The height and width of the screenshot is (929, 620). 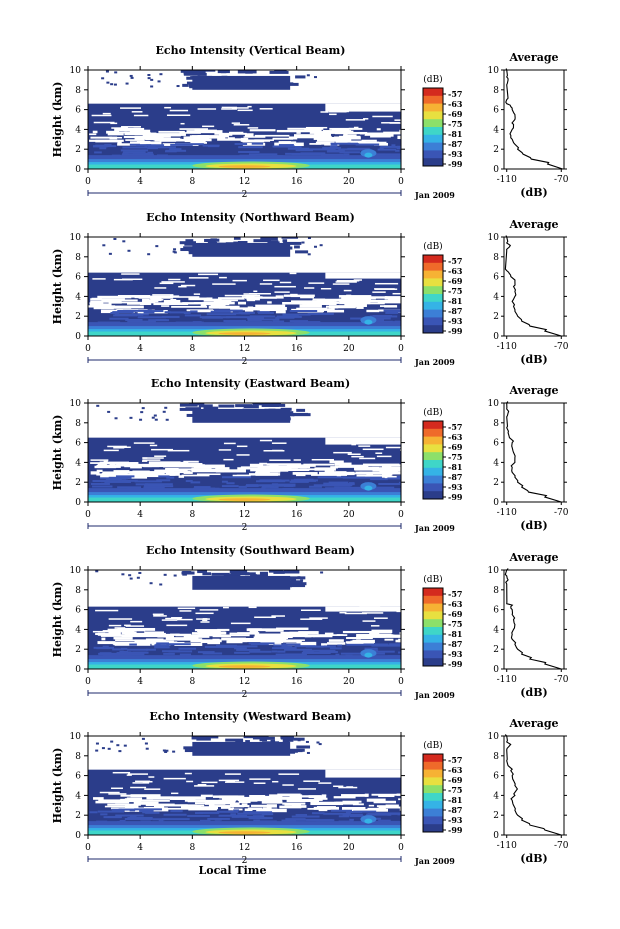 What do you see at coordinates (561, 180) in the screenshot?
I see `average-x-tick-label: -70` at bounding box center [561, 180].